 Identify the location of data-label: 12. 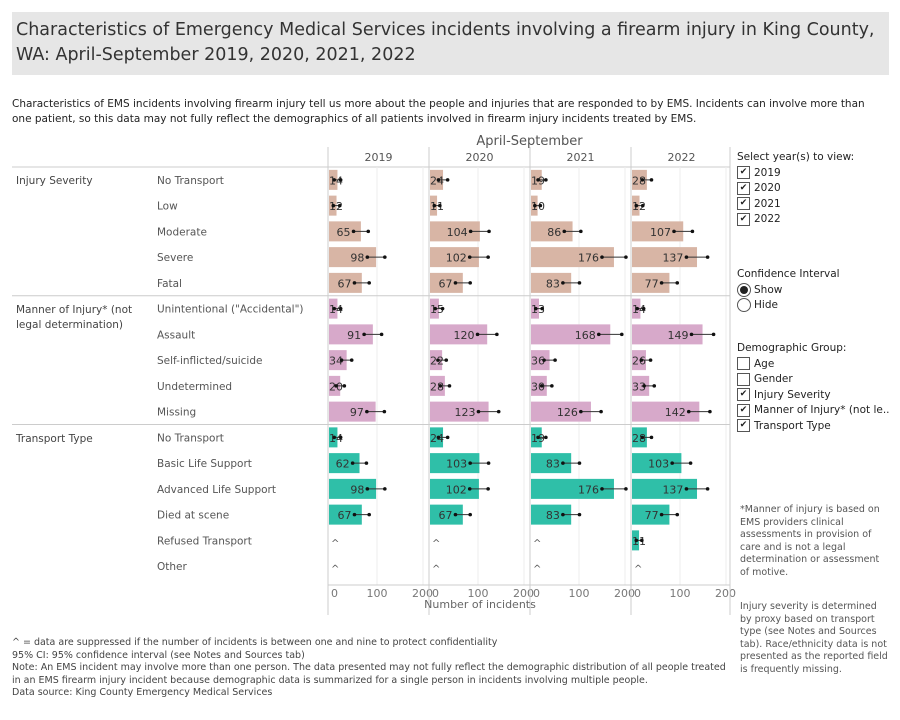
(639, 206).